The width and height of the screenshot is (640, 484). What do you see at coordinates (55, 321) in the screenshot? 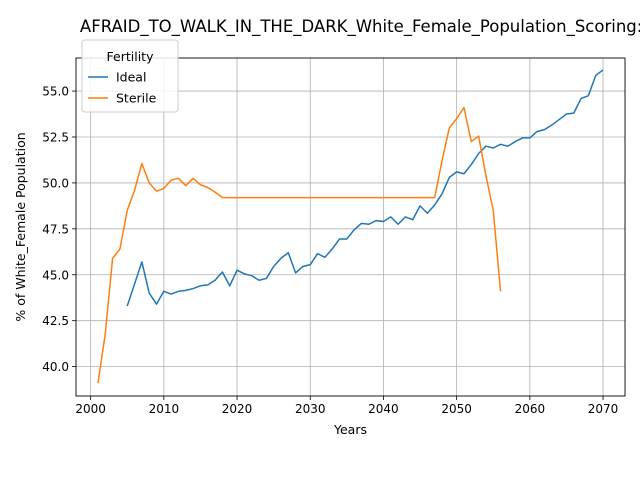
I see `y-tick-label: 42.5` at bounding box center [55, 321].